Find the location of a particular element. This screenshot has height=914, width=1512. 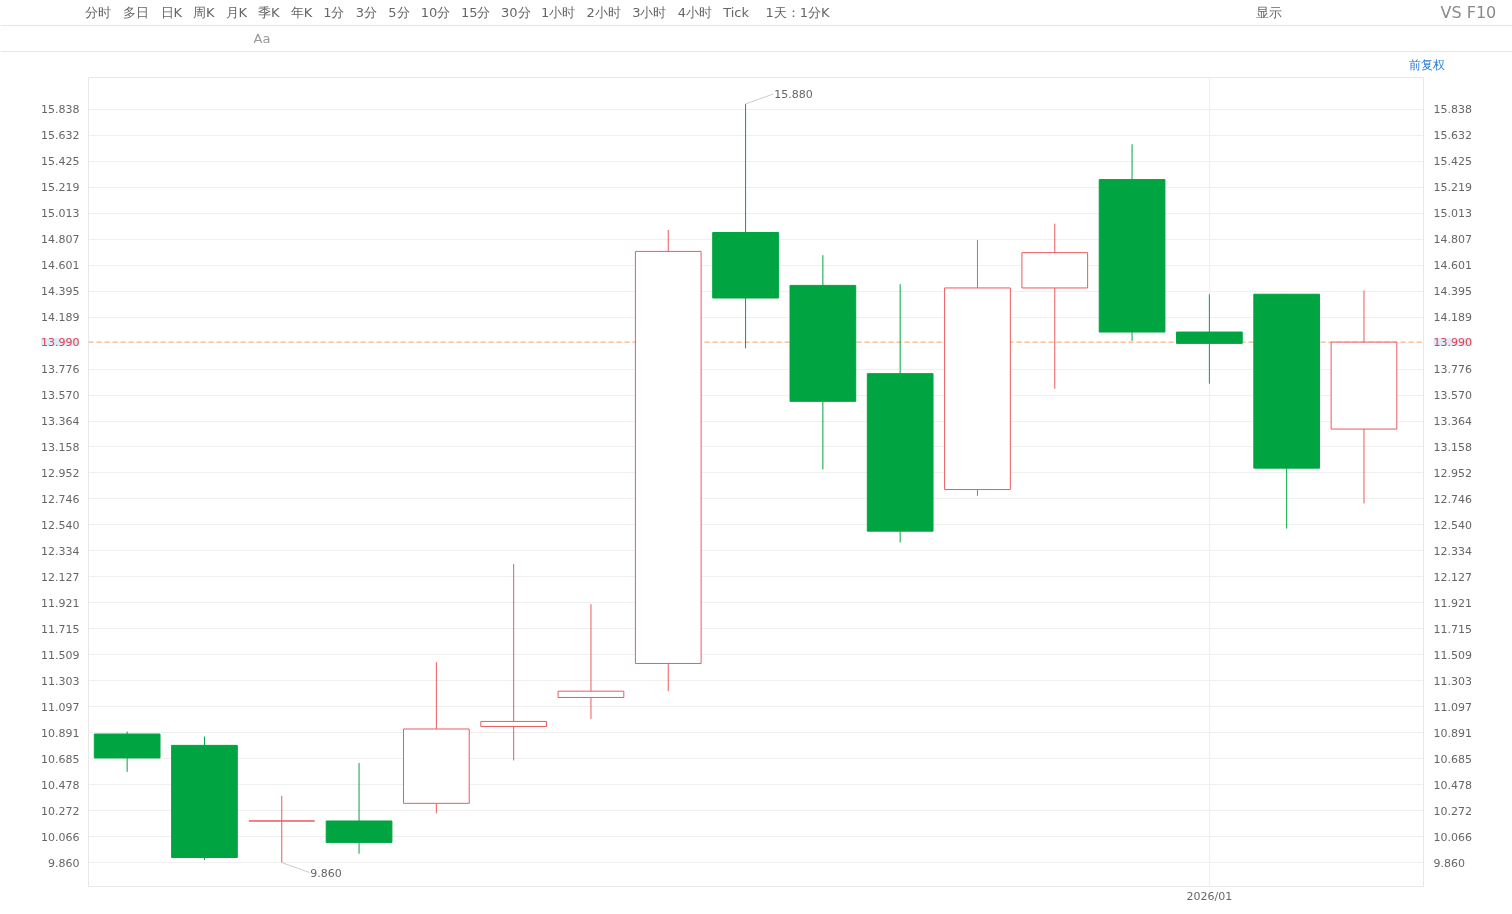

y-tick-label: 13.158 is located at coordinates (60, 447).